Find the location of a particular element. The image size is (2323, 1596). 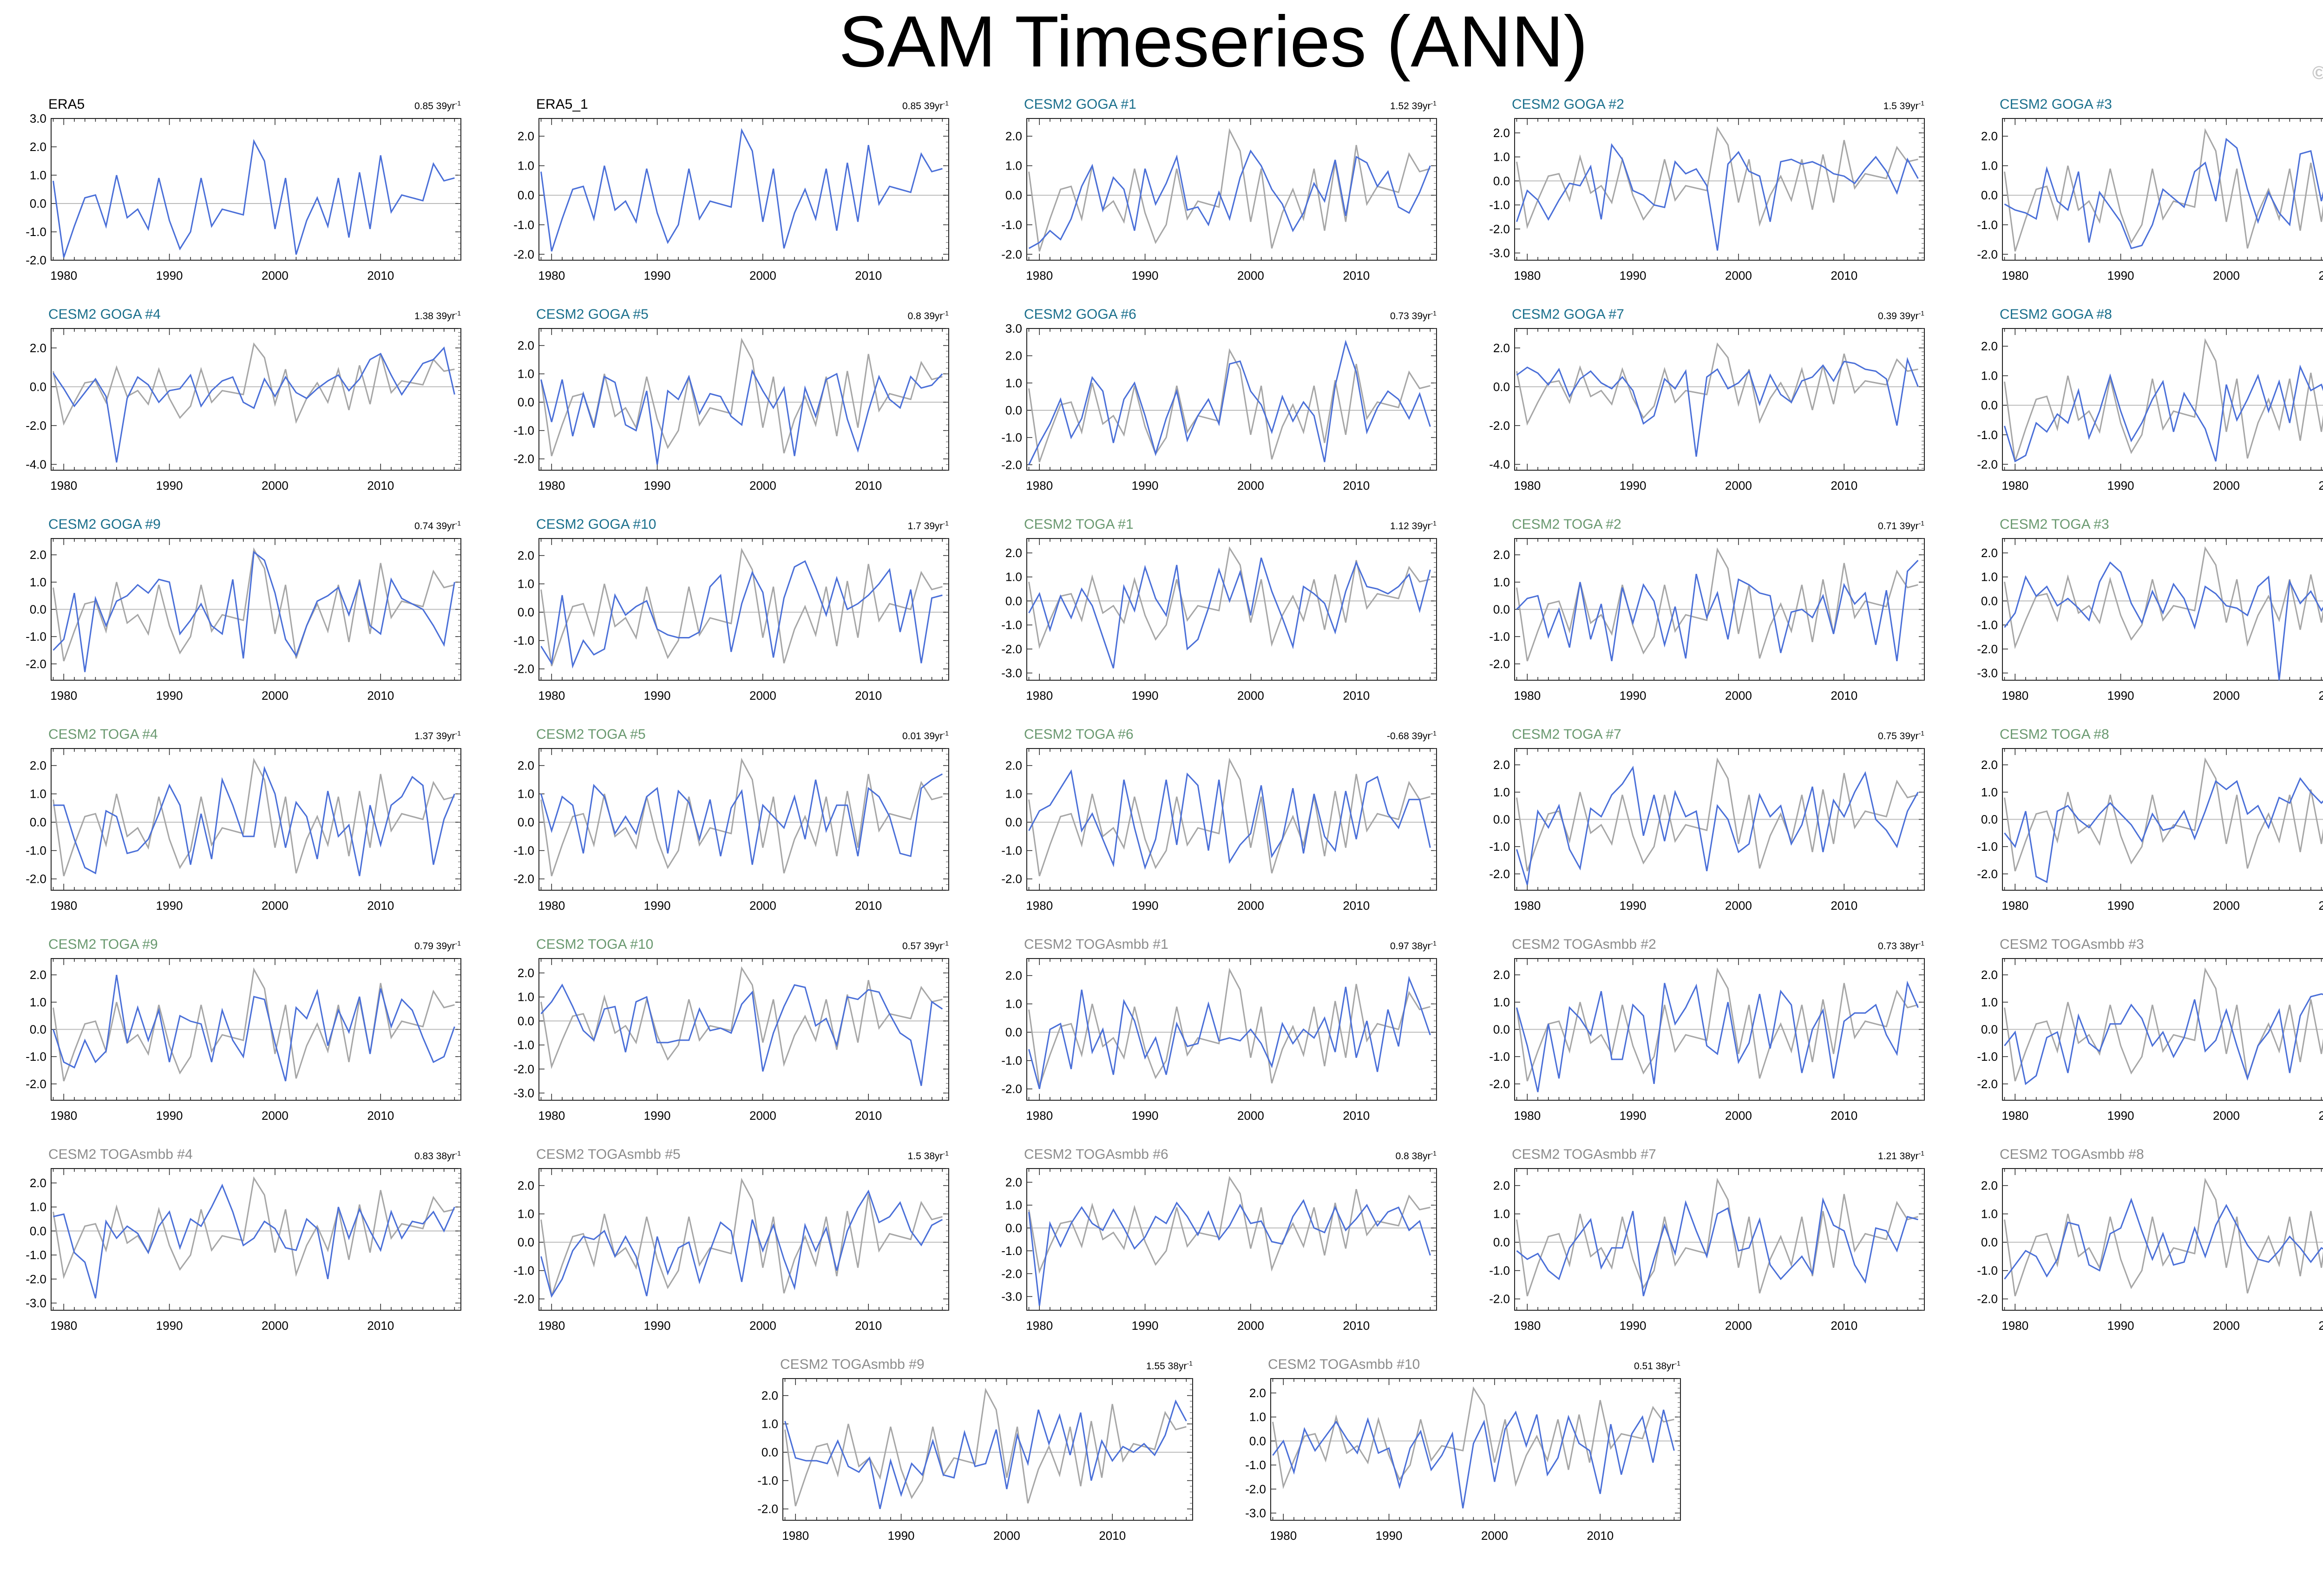

trend-value: 0.85 39 is located at coordinates (918, 106).